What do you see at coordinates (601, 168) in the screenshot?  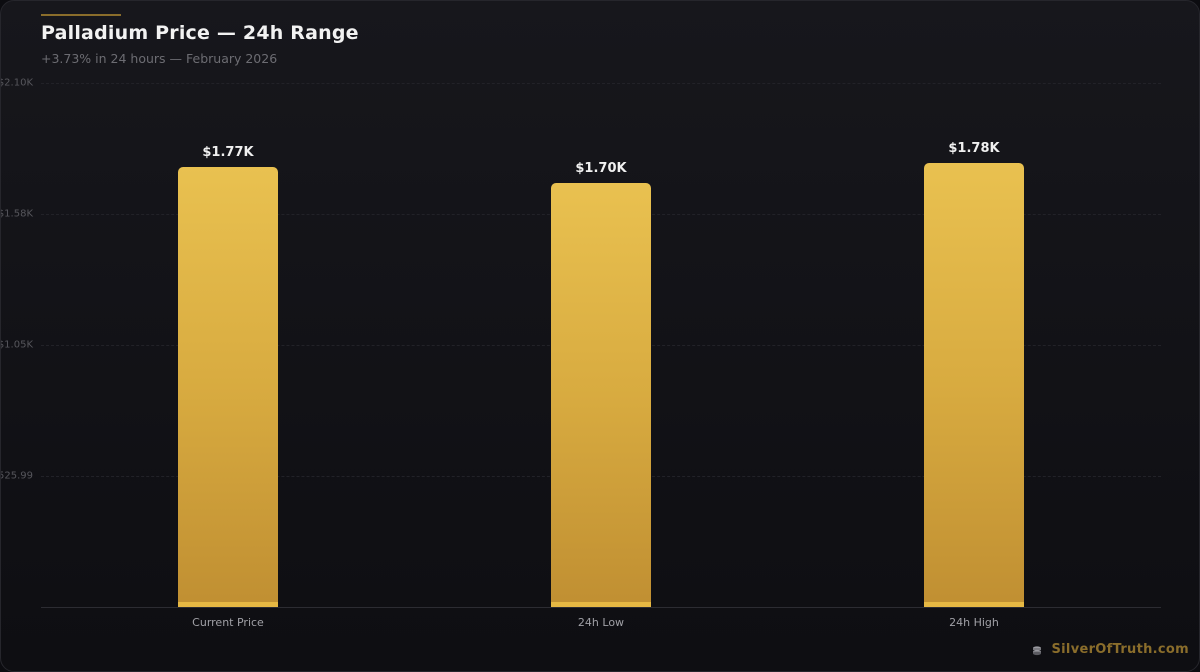 I see `bar-value-label: $1.70K` at bounding box center [601, 168].